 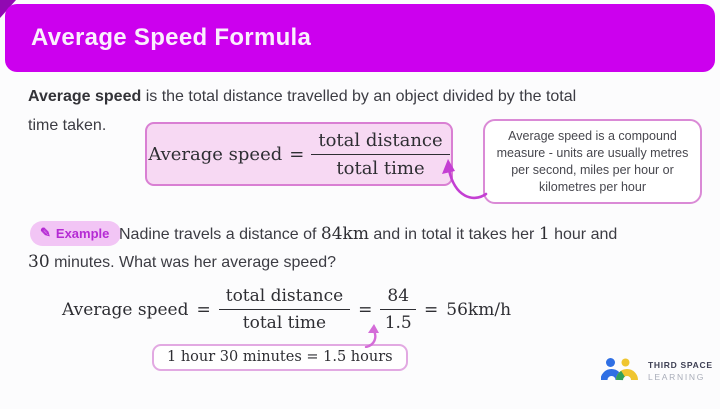 What do you see at coordinates (67, 125) in the screenshot?
I see `intro-line-2: time taken.` at bounding box center [67, 125].